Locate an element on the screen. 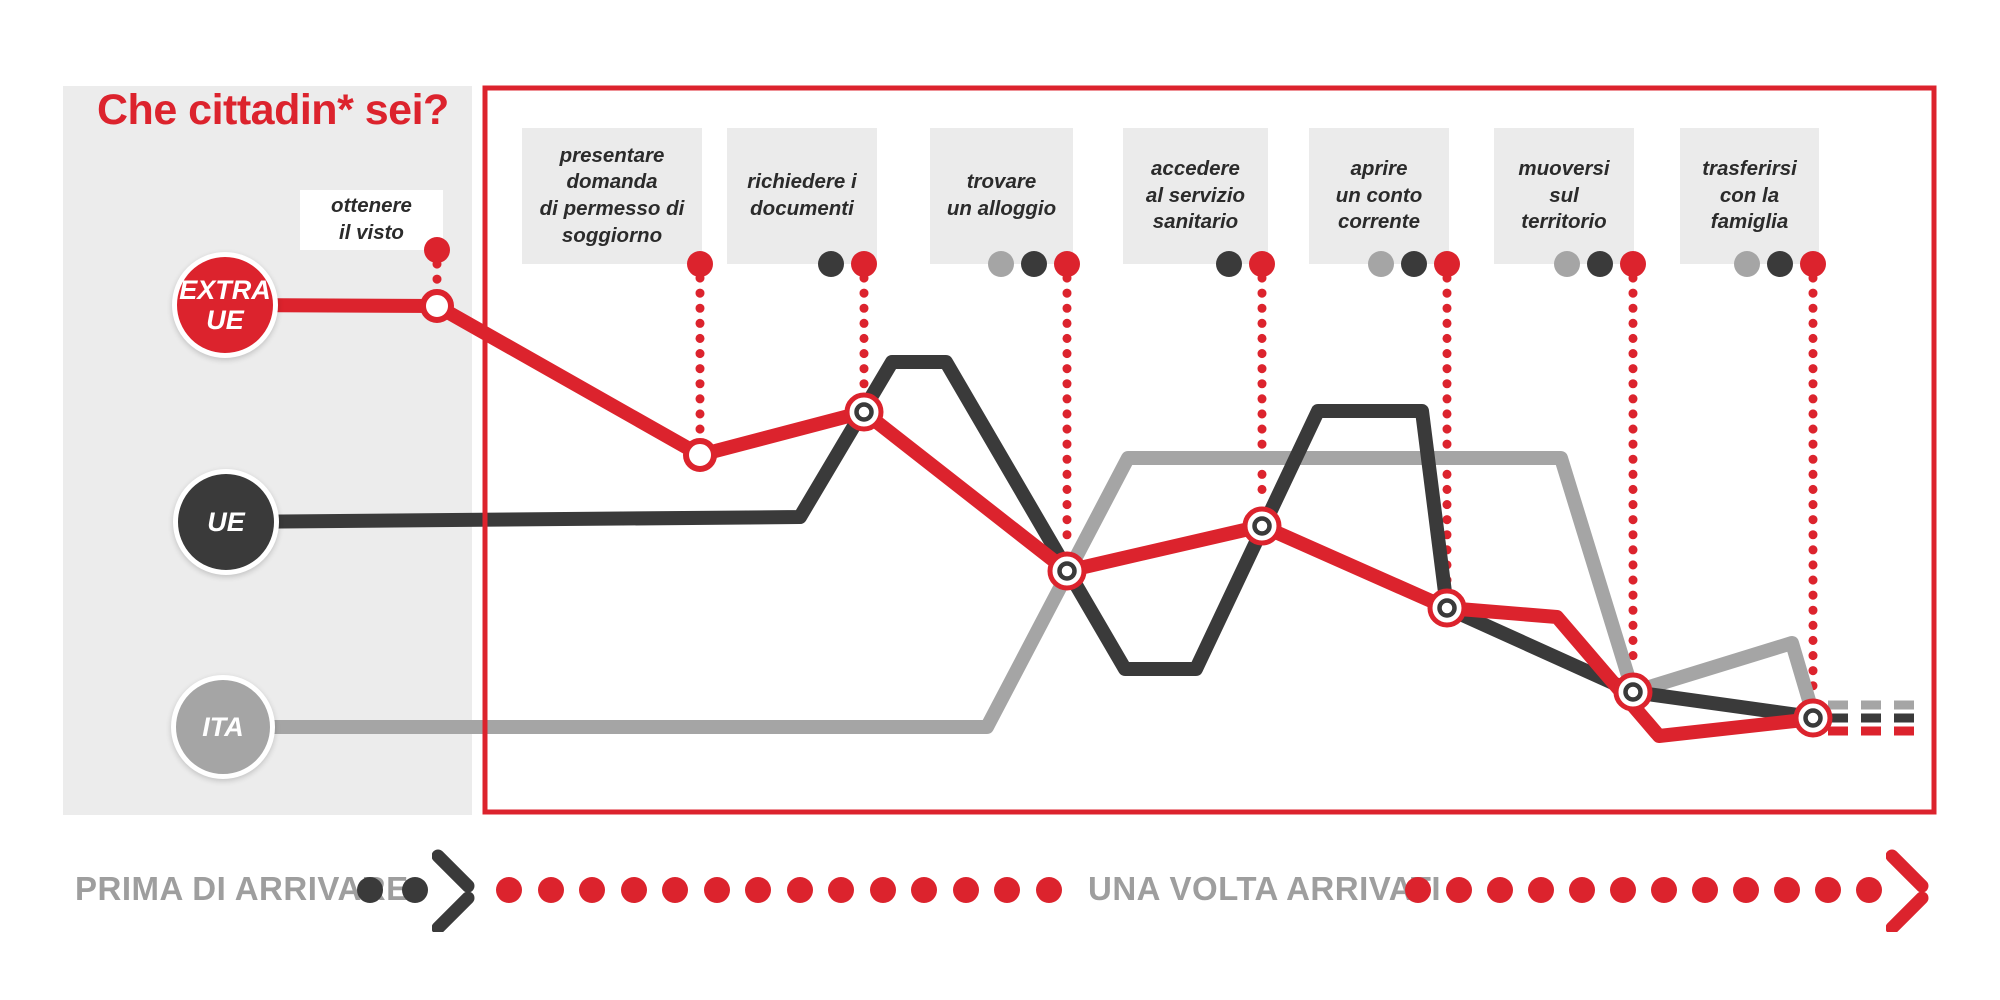  node-target-inner-alloggio is located at coordinates (1067, 571).